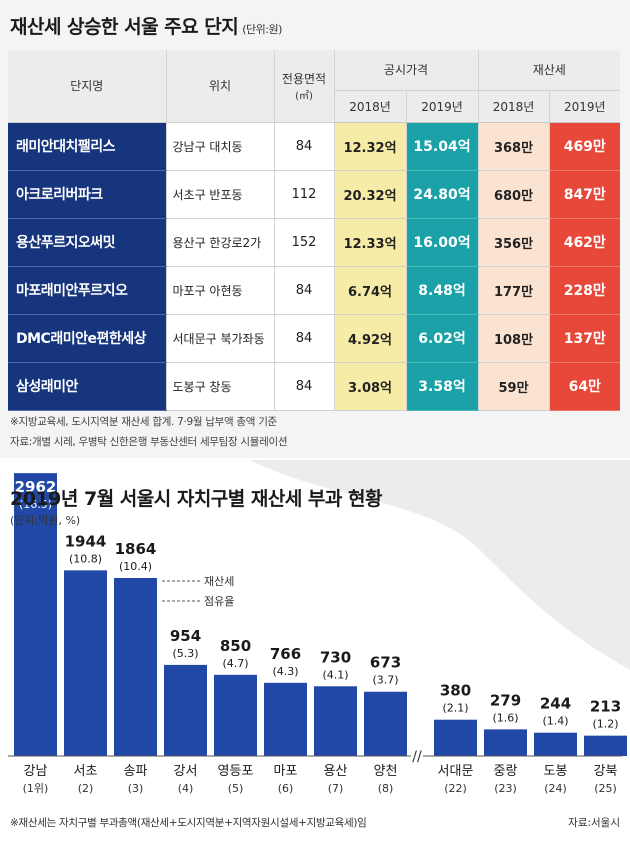 This screenshot has height=861, width=630. Describe the element at coordinates (440, 565) in the screenshot. I see `background-swoosh` at that location.